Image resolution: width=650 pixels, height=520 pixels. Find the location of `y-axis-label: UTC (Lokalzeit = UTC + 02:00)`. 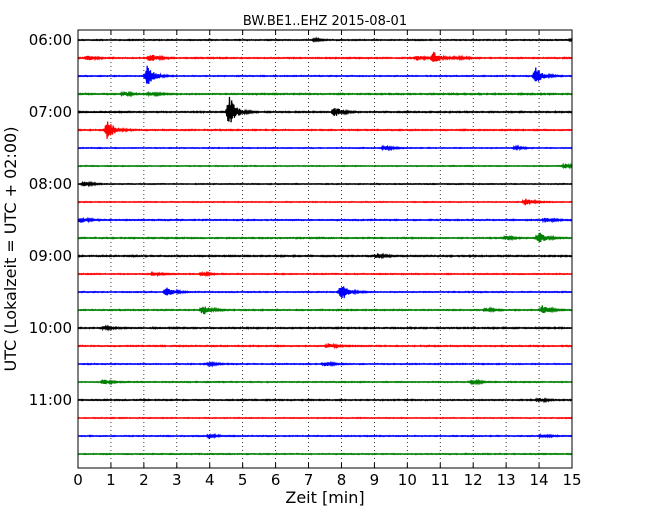

y-axis-label: UTC (Lokalzeit = UTC + 02:00) is located at coordinates (10, 249).